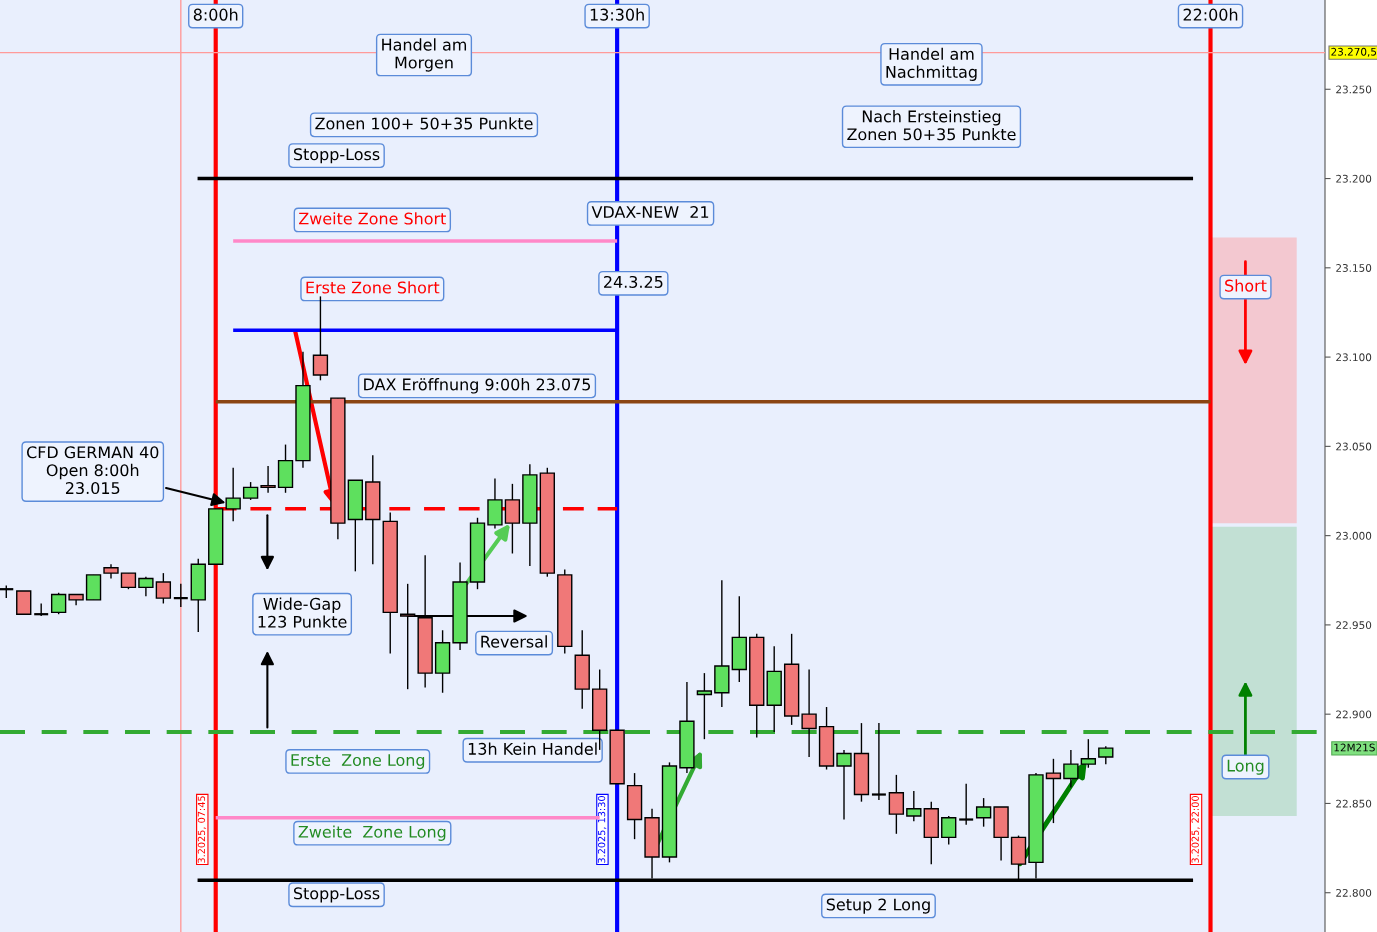  What do you see at coordinates (1354, 892) in the screenshot?
I see `y-tick-label: 22.800` at bounding box center [1354, 892].